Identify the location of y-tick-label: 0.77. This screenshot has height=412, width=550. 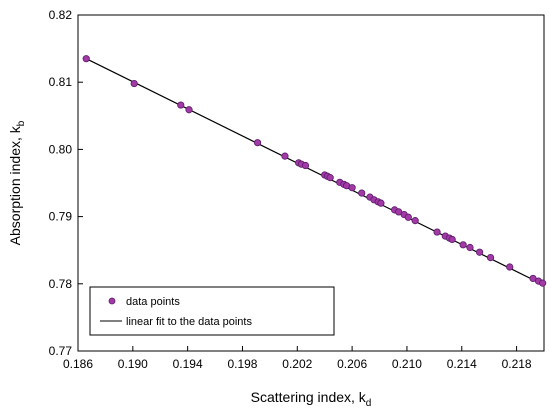
(61, 351).